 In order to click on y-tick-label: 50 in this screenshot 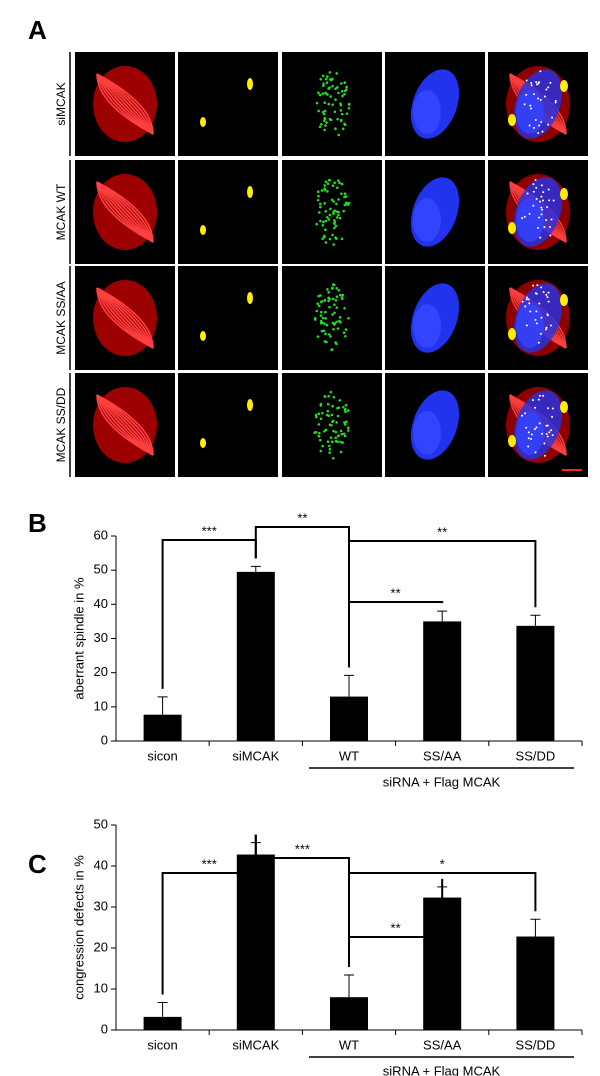, I will do `click(101, 823)`.